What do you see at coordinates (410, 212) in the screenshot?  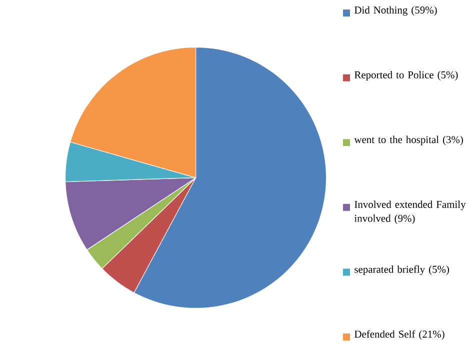 I see `legend-label: Involved extended Family involved (9%)` at bounding box center [410, 212].